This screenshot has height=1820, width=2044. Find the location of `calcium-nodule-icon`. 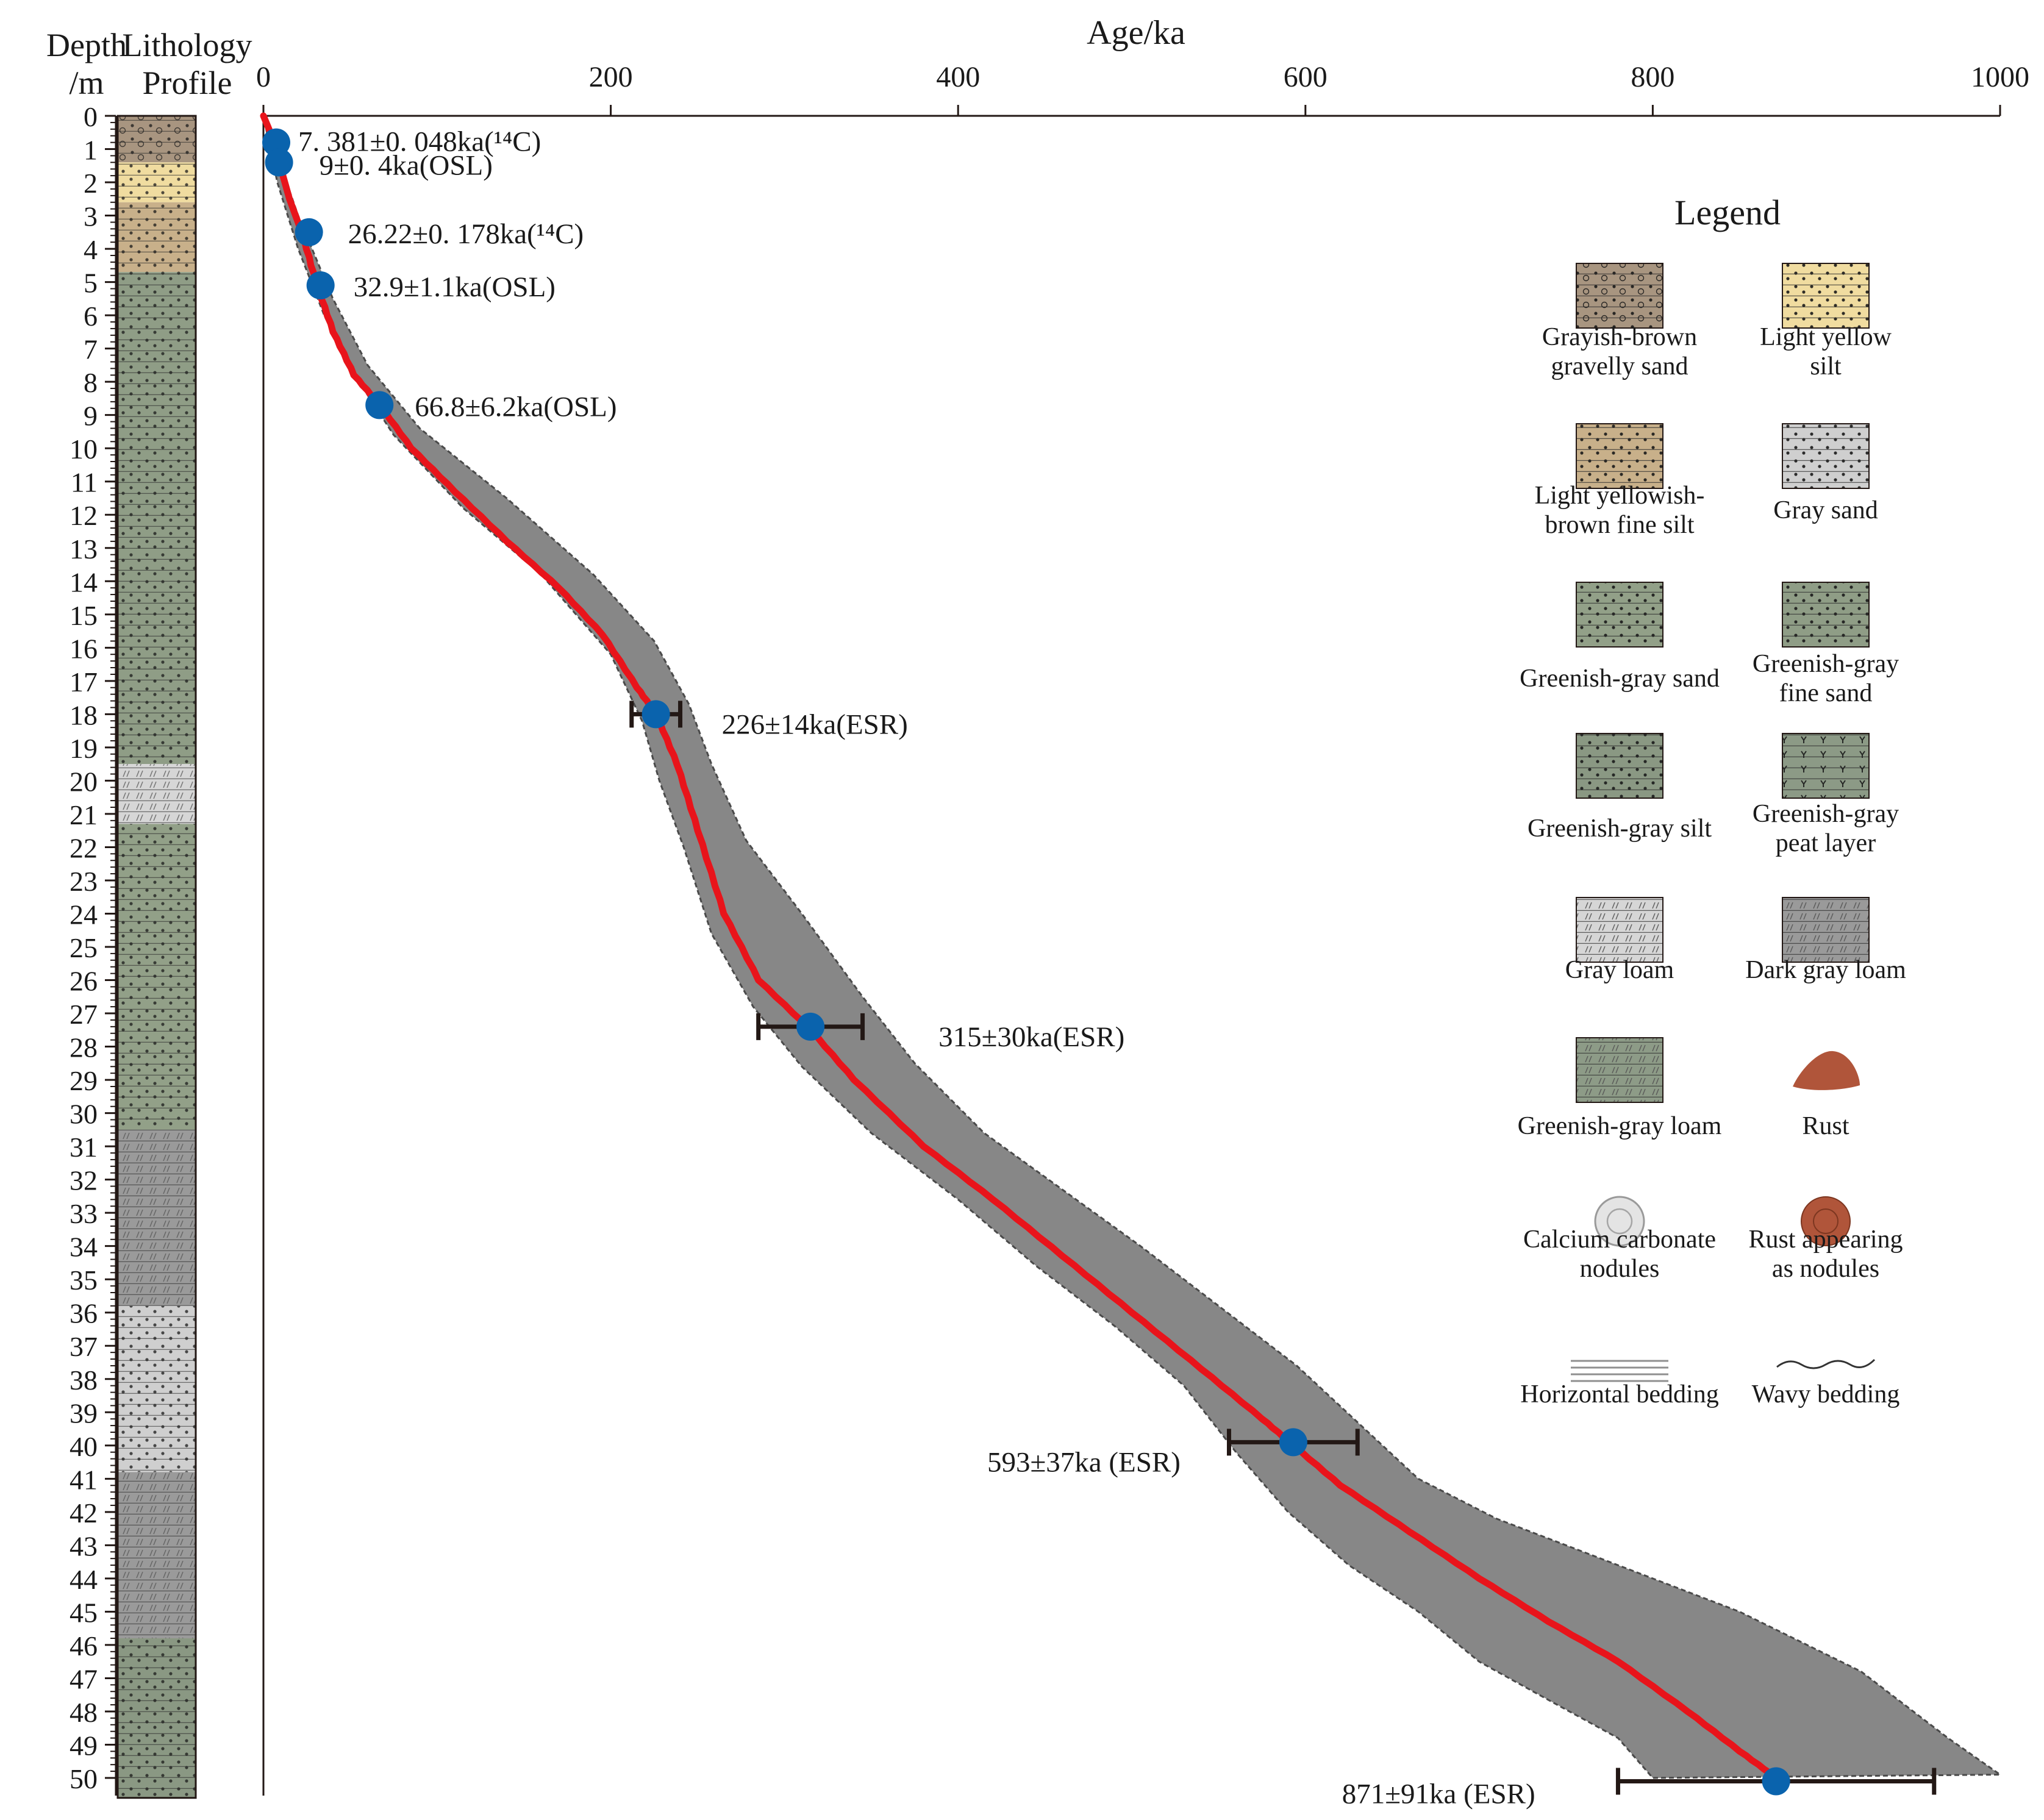

calcium-nodule-icon is located at coordinates (1619, 1221).